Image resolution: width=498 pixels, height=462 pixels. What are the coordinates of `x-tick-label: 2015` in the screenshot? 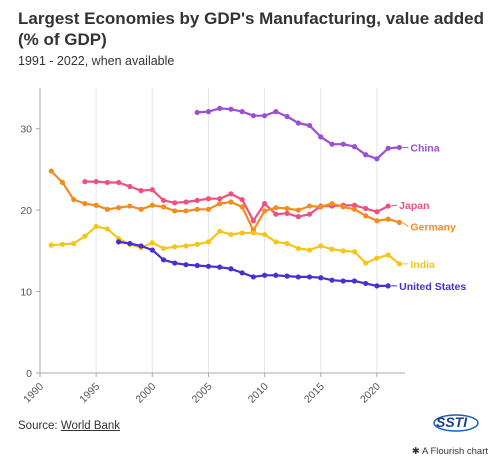 It's located at (314, 393).